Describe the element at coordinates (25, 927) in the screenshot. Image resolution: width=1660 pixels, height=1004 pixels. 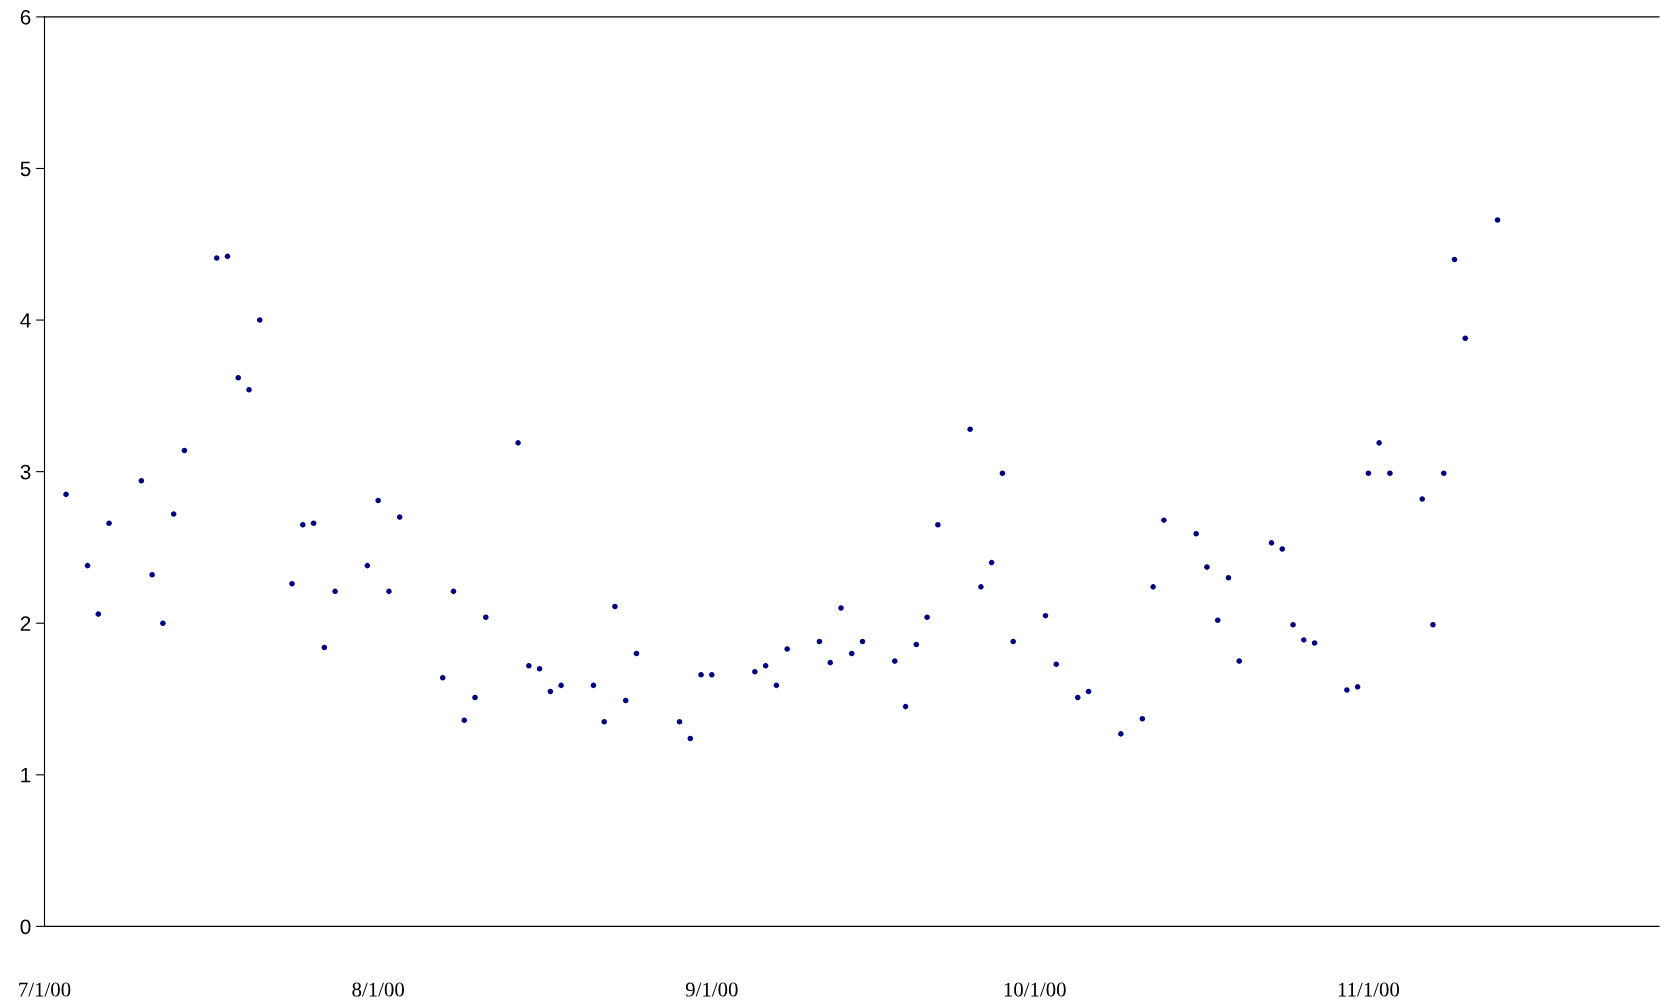
I see `y-tick-label: 0` at that location.